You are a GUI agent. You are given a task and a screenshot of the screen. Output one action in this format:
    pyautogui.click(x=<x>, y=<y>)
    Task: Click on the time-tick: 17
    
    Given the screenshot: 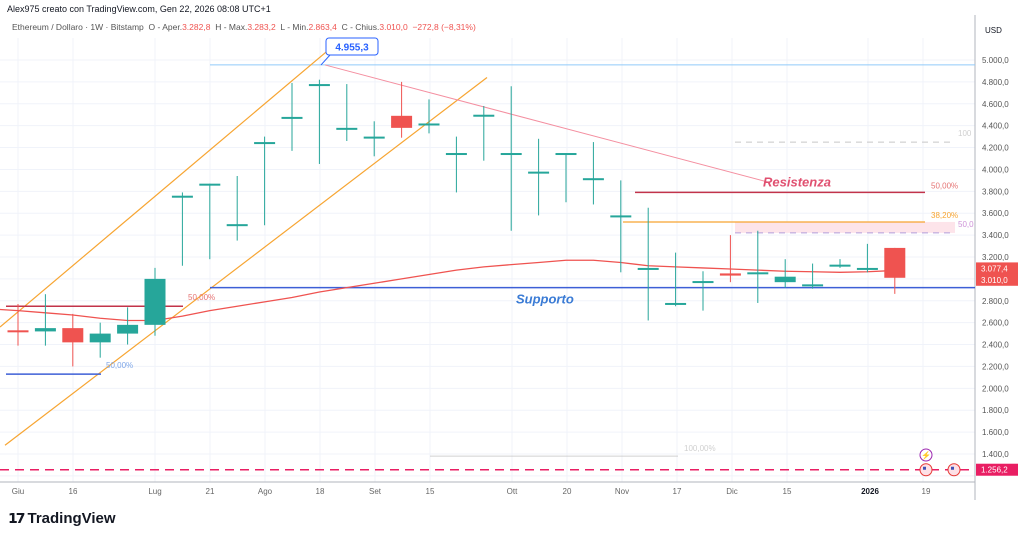 What is the action you would take?
    pyautogui.click(x=677, y=491)
    